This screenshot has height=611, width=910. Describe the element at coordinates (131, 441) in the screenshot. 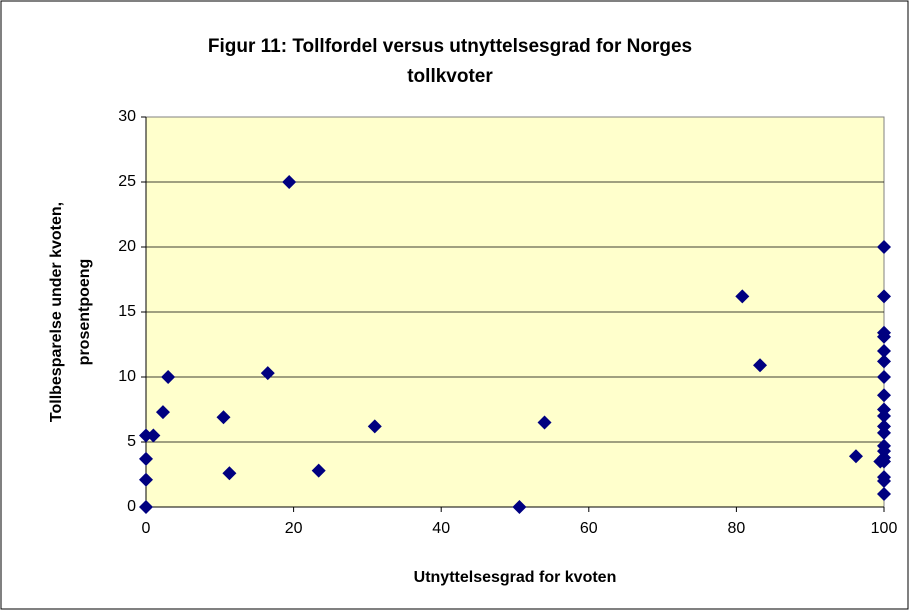

I see `y-tick-label: 5` at that location.